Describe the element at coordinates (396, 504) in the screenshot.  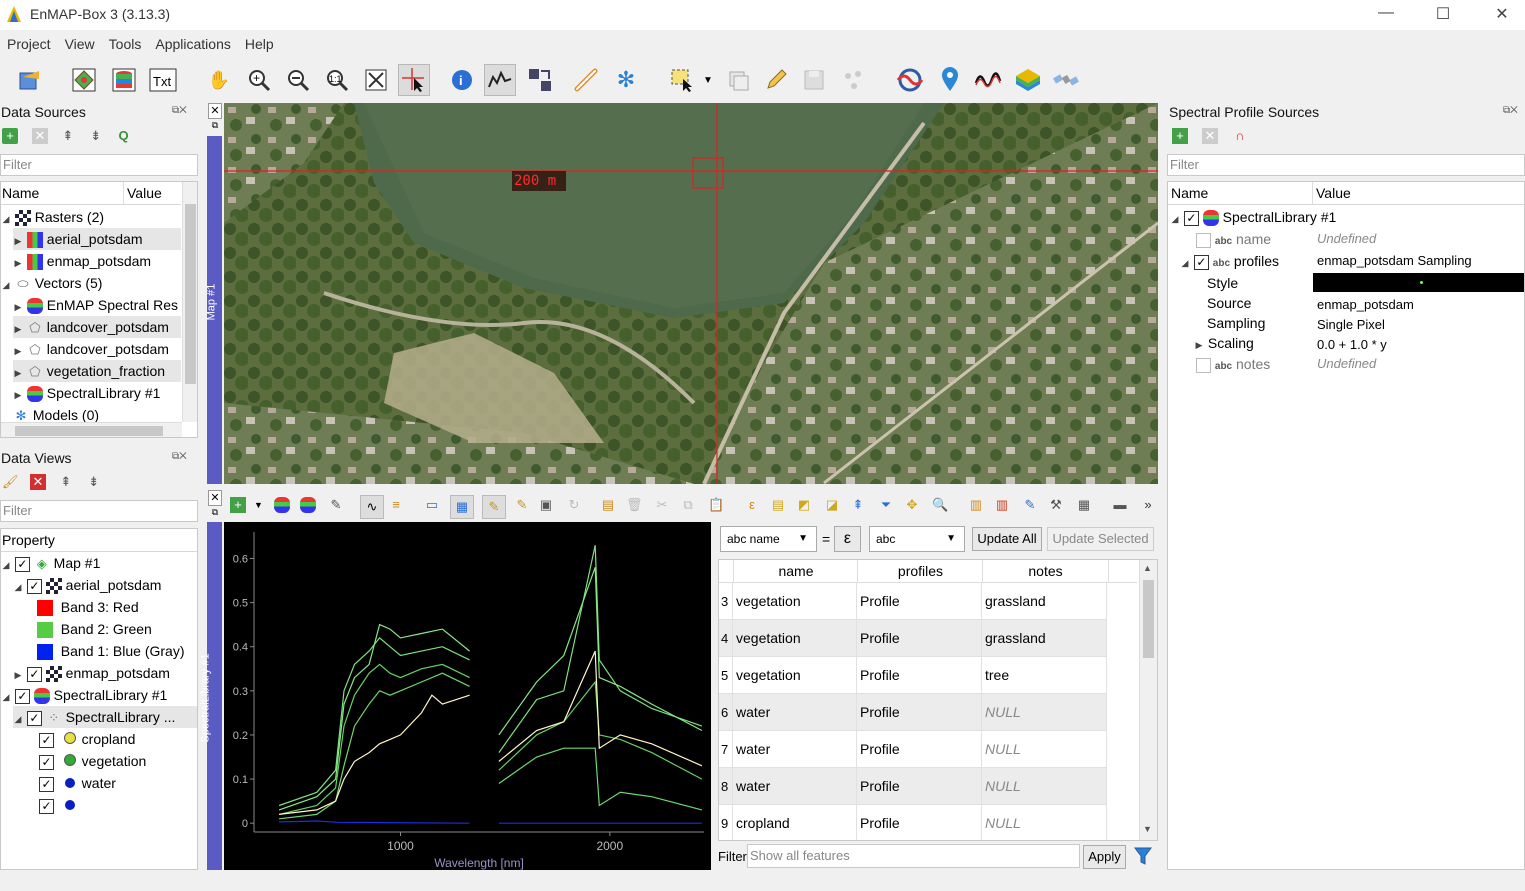
I see `sort-icon: ≡` at that location.